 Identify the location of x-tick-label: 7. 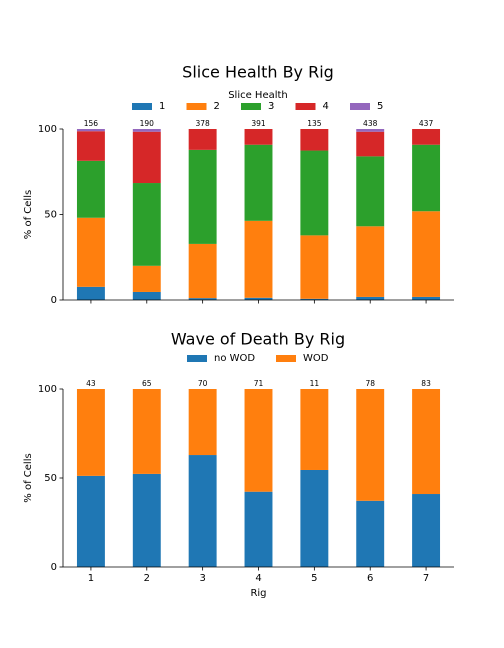
(426, 578).